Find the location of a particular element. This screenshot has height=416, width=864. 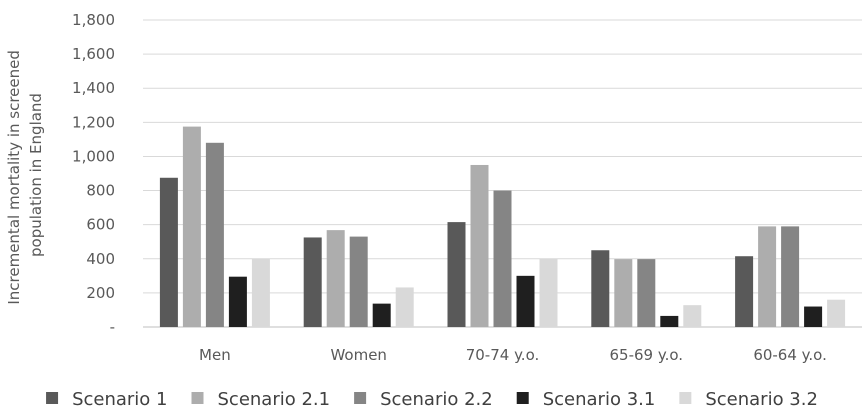

y-axis-title-line-1: Incremental mortality in screened is located at coordinates (14, 177).